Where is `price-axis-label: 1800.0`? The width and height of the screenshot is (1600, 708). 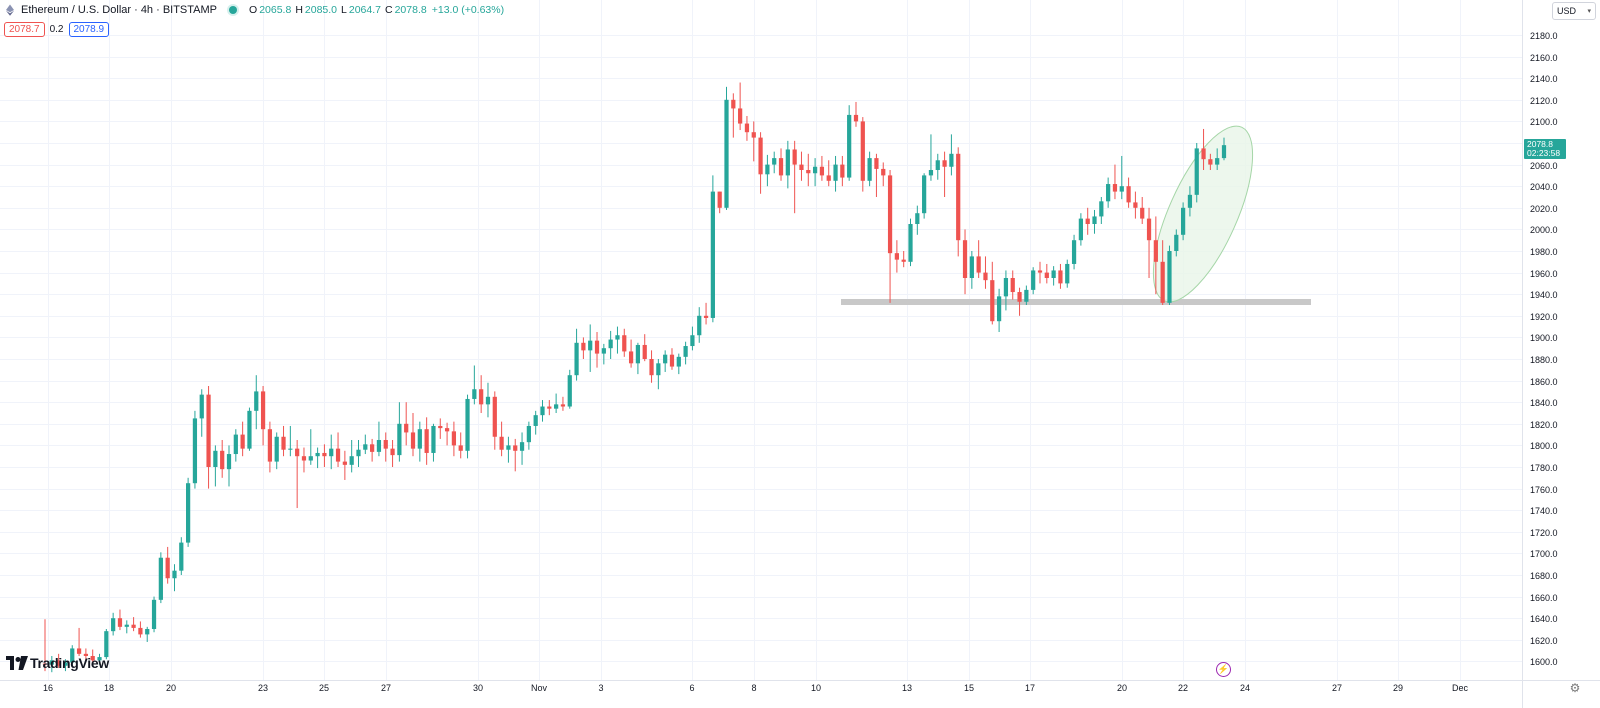 price-axis-label: 1800.0 is located at coordinates (1544, 446).